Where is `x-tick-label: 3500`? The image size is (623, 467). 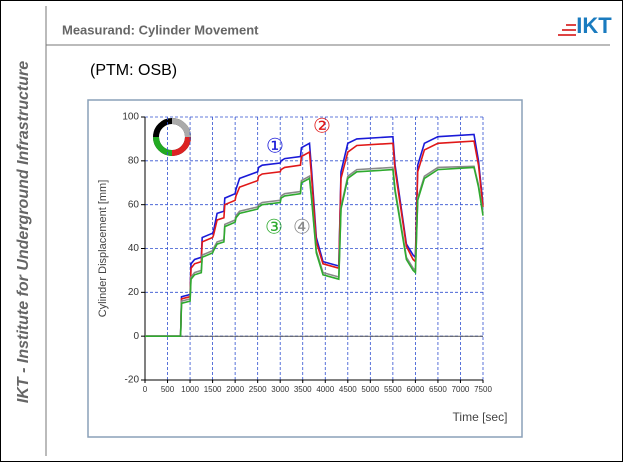
x-tick-label: 3500 is located at coordinates (303, 389).